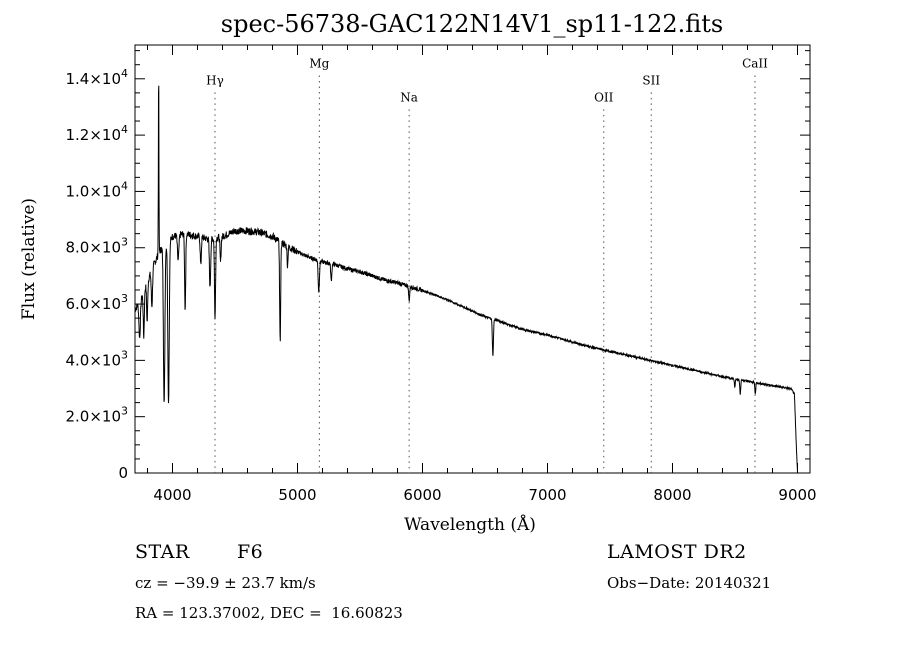 The height and width of the screenshot is (650, 900). Describe the element at coordinates (409, 97) in the screenshot. I see `spectral-line-label: Na` at that location.